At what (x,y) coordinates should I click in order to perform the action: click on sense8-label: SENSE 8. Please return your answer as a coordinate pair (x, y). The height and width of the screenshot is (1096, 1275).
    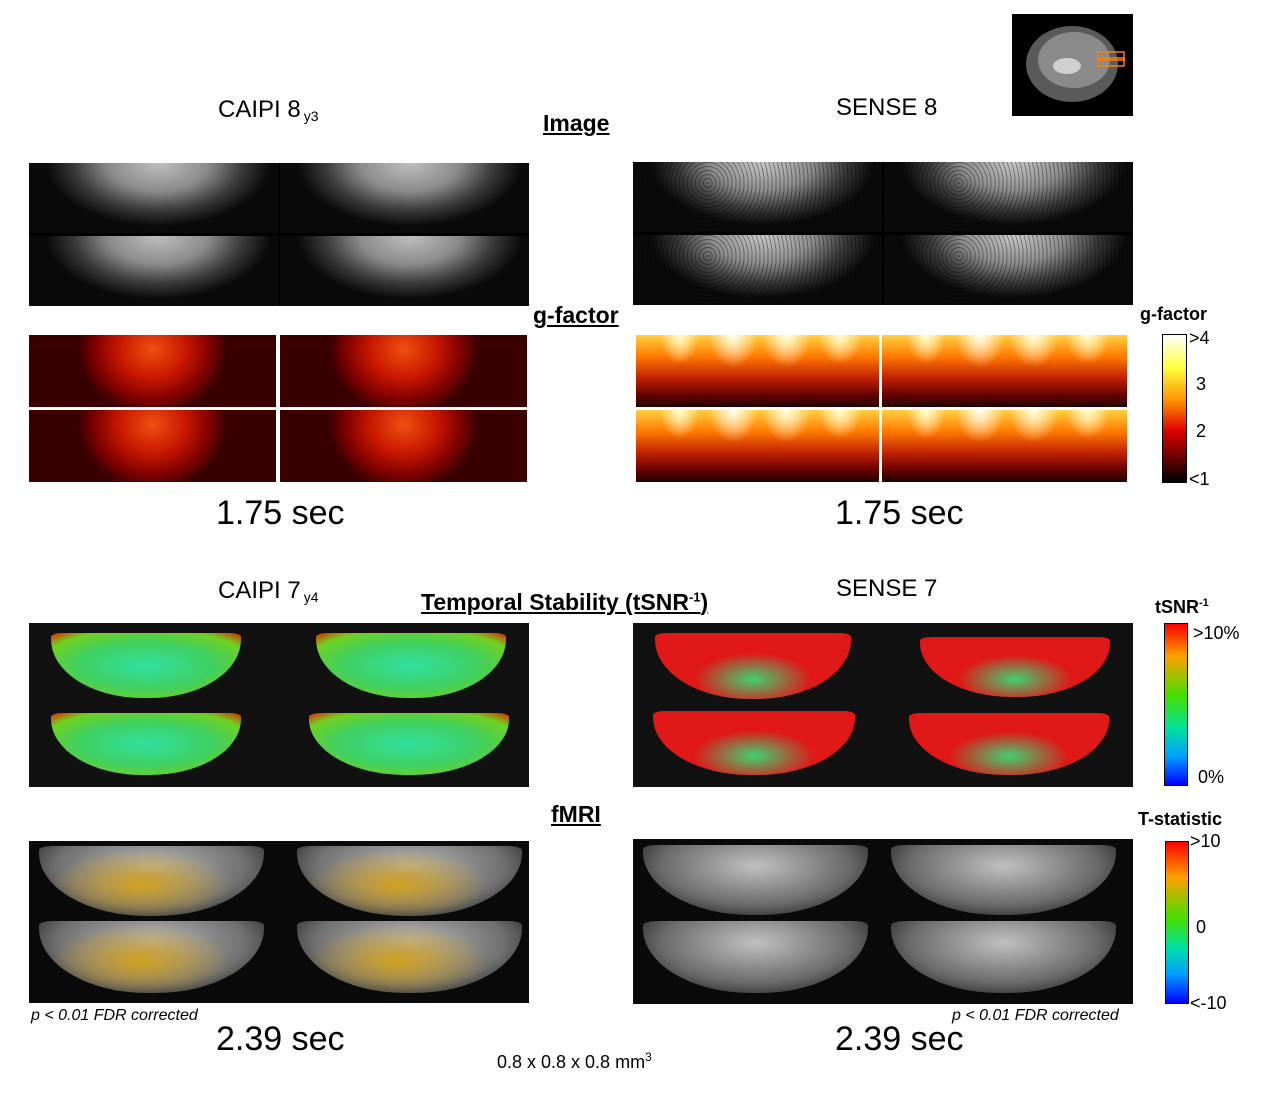
    Looking at the image, I should click on (887, 107).